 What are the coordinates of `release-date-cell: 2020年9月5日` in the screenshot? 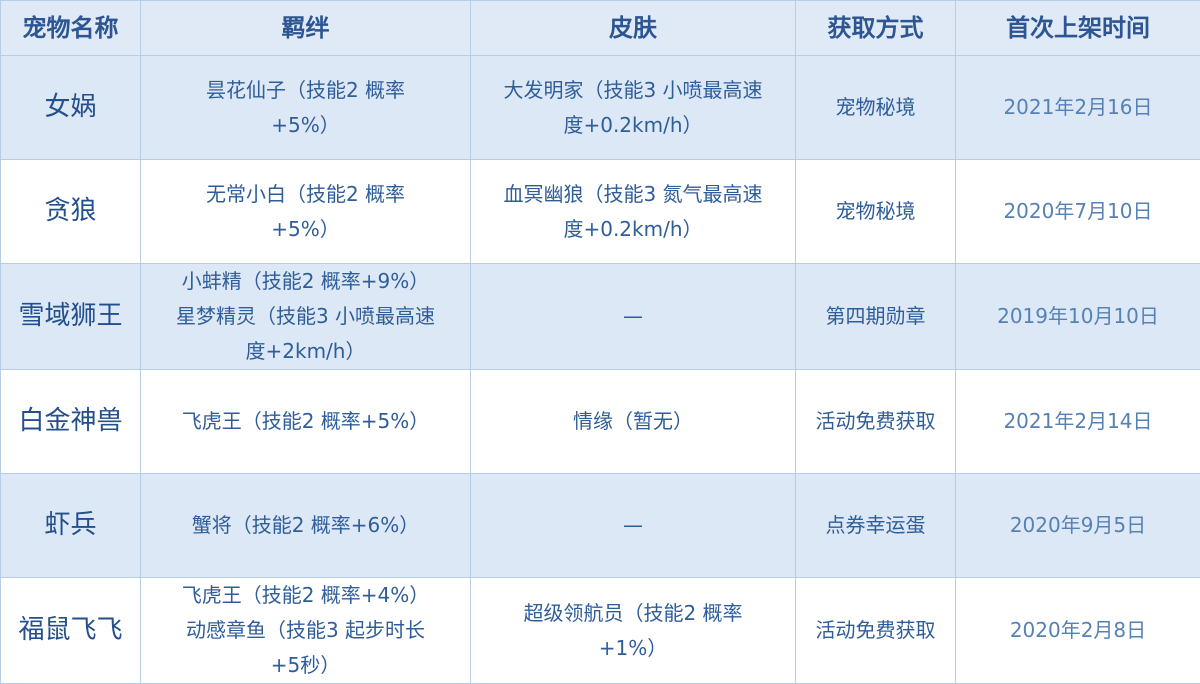 It's located at (1078, 526).